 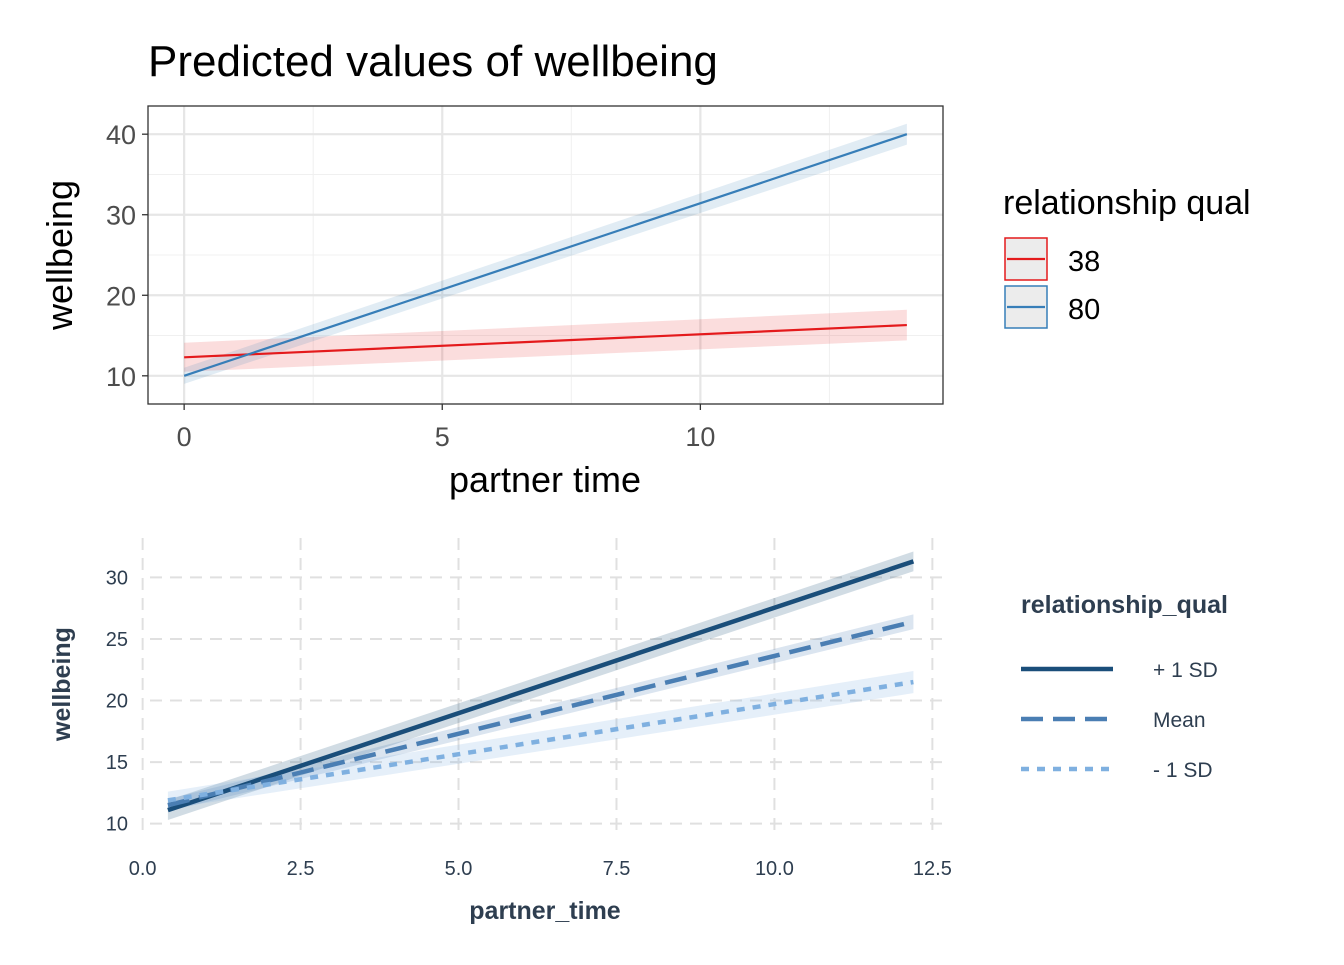 I want to click on top-lines, so click(x=545, y=255).